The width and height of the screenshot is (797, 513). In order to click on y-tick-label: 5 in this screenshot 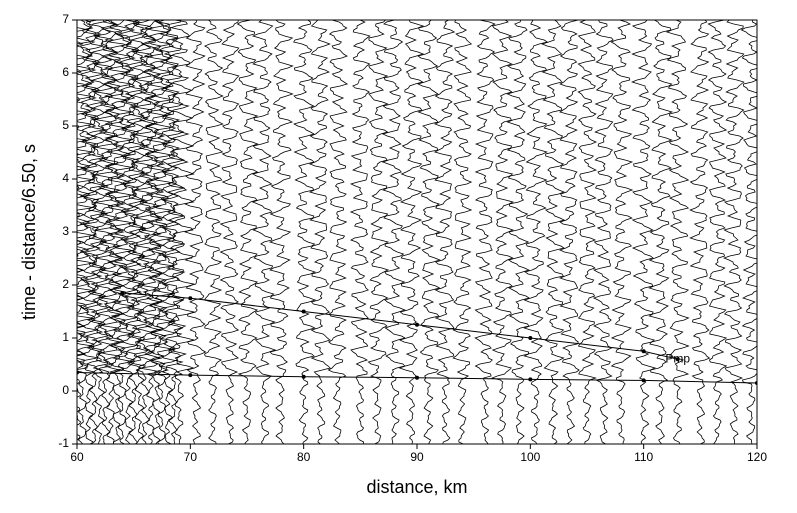, I will do `click(65, 125)`.